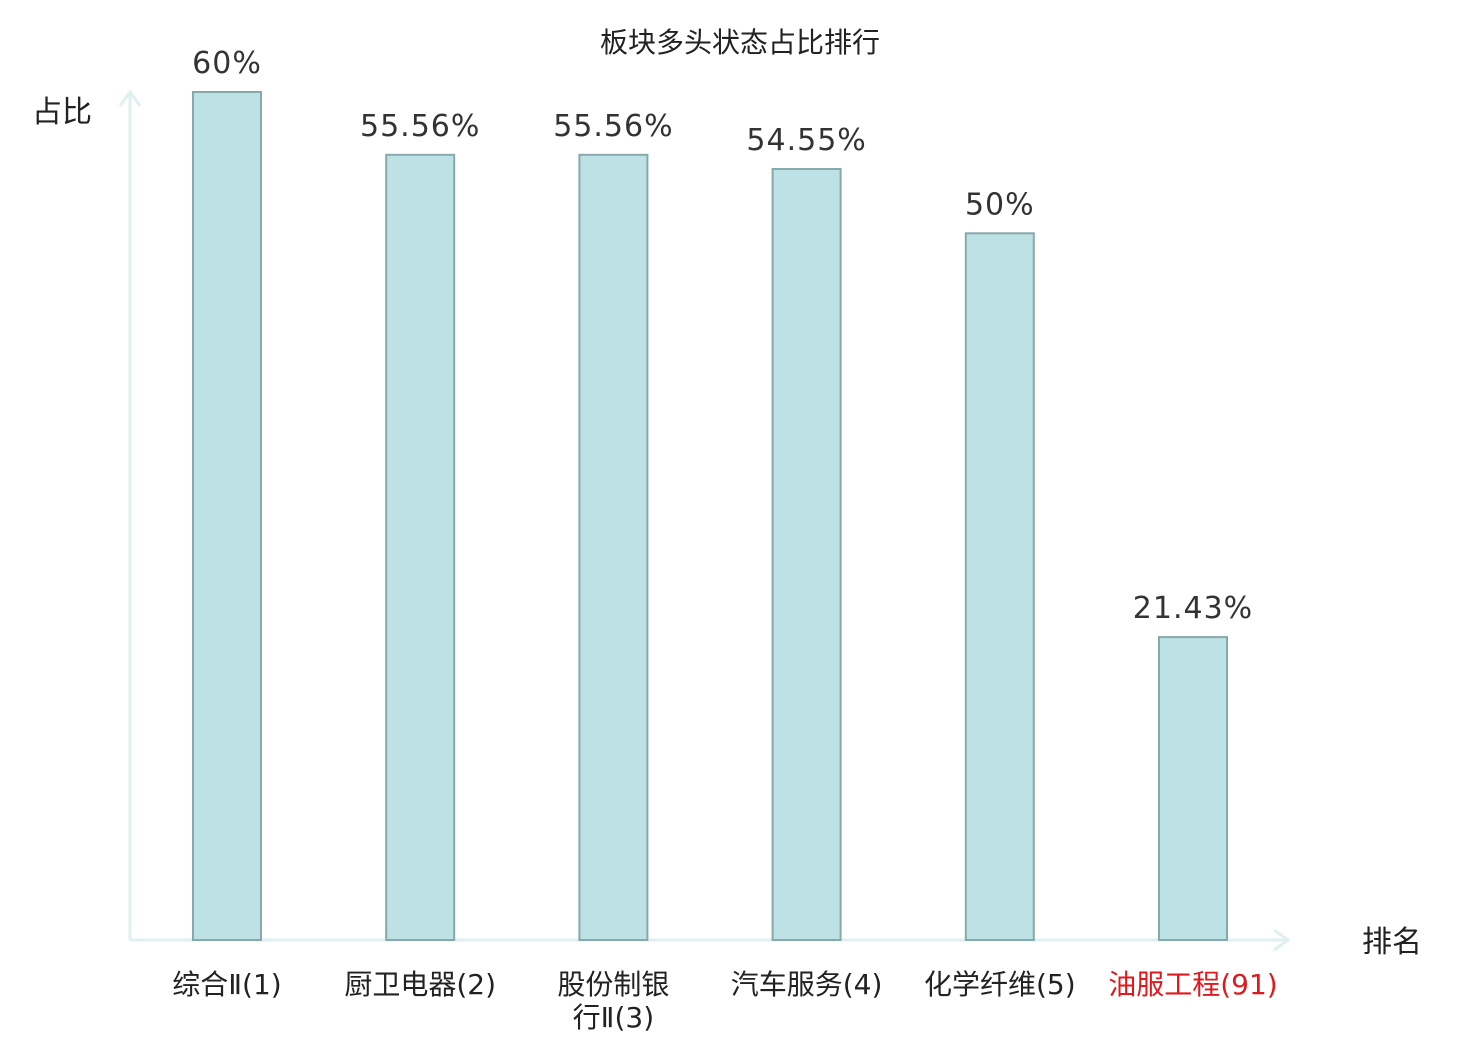 Image resolution: width=1480 pixels, height=1040 pixels. I want to click on category-label-6-line-1: 油服工程(91), so click(1192, 984).